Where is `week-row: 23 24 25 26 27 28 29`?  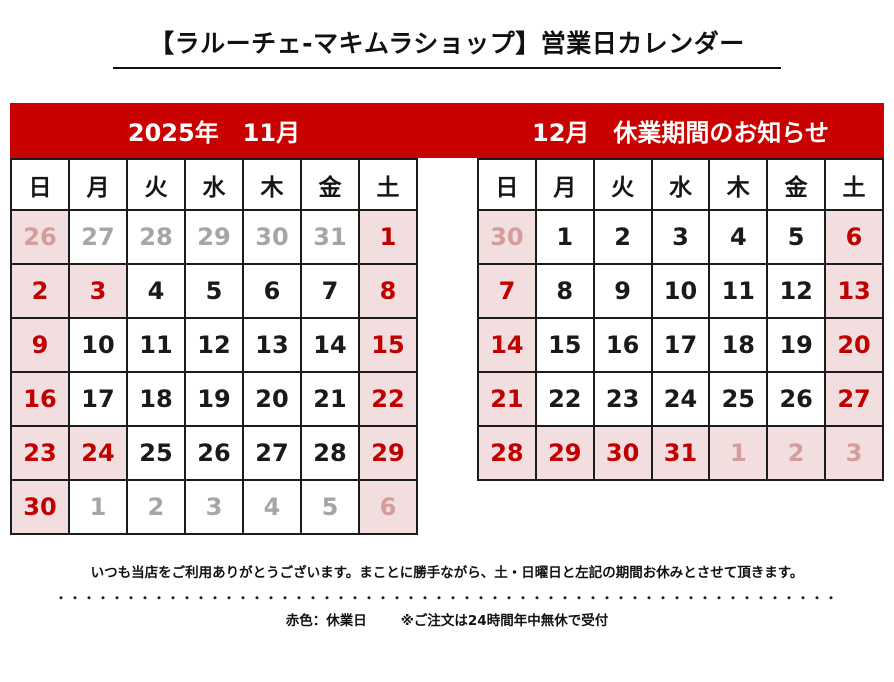 week-row: 23 24 25 26 27 28 29 is located at coordinates (214, 453).